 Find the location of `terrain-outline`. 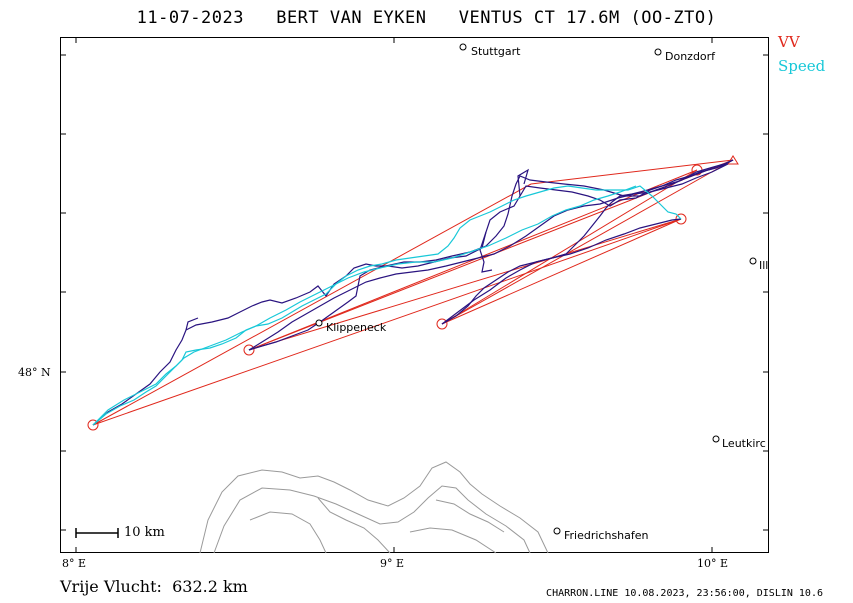

terrain-outline is located at coordinates (374, 507).